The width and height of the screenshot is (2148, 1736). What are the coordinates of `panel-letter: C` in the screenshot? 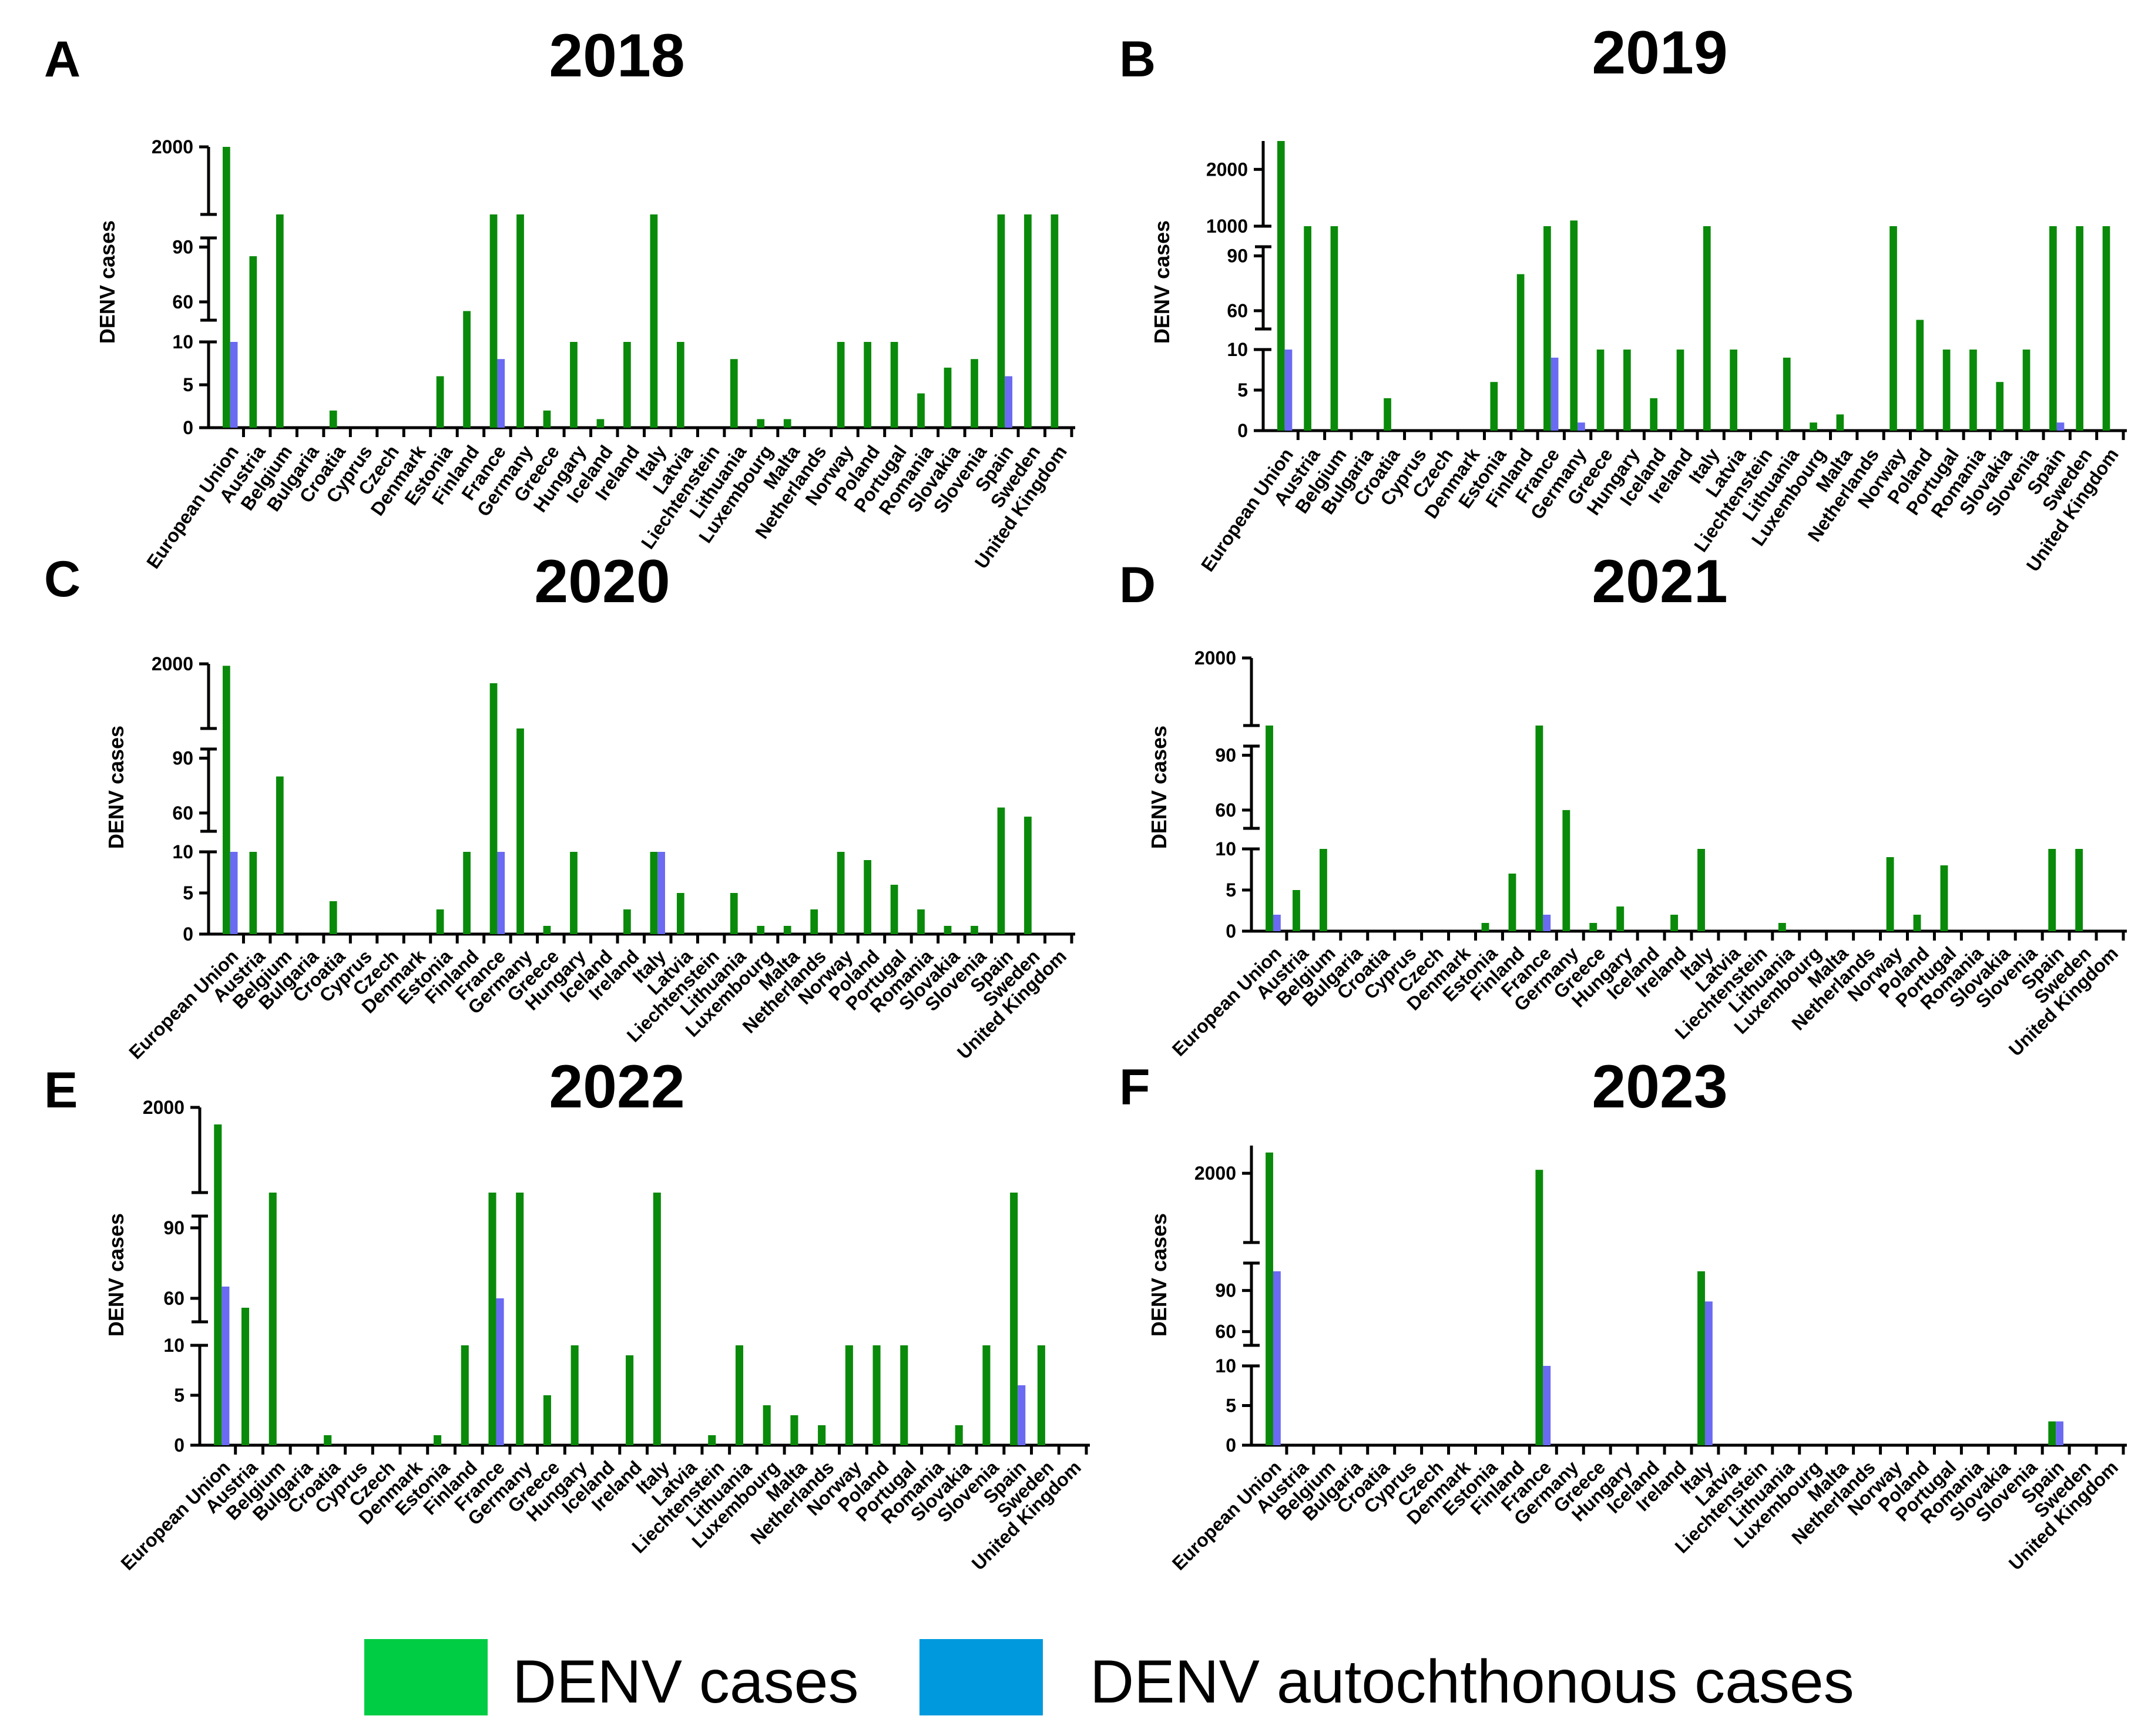 It's located at (62, 579).